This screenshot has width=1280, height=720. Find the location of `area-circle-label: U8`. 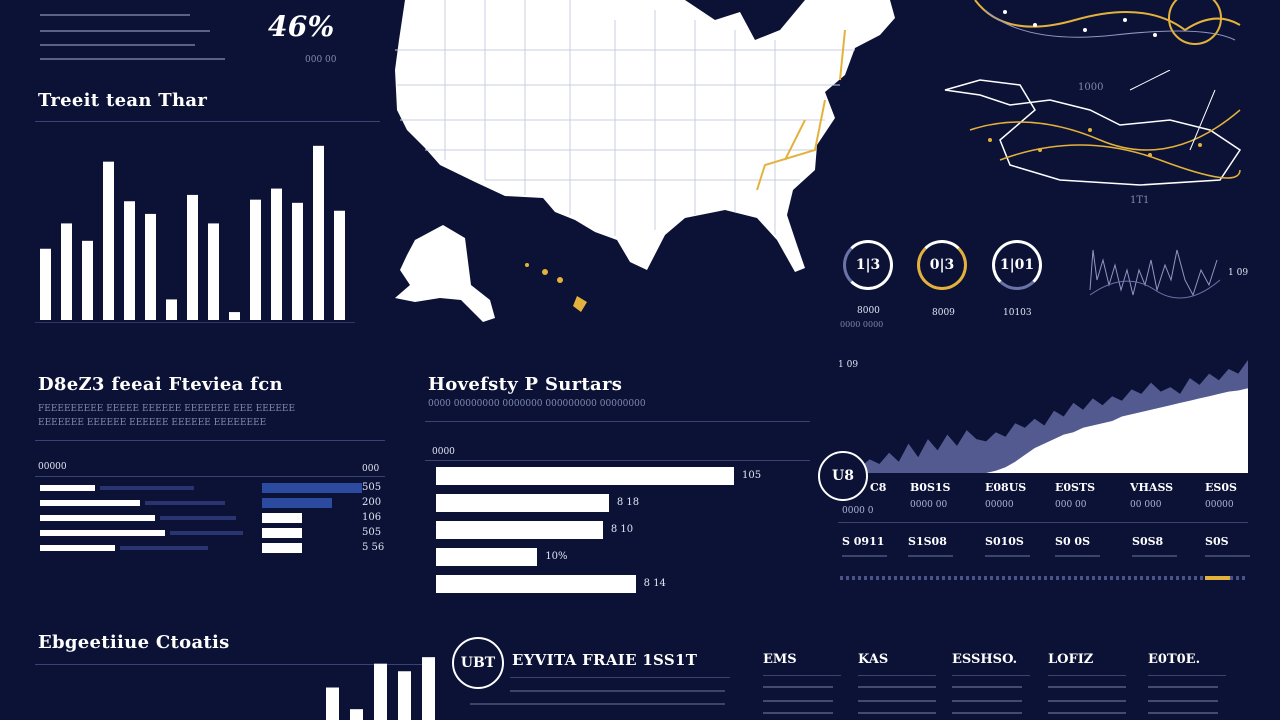

area-circle-label: U8 is located at coordinates (843, 476).